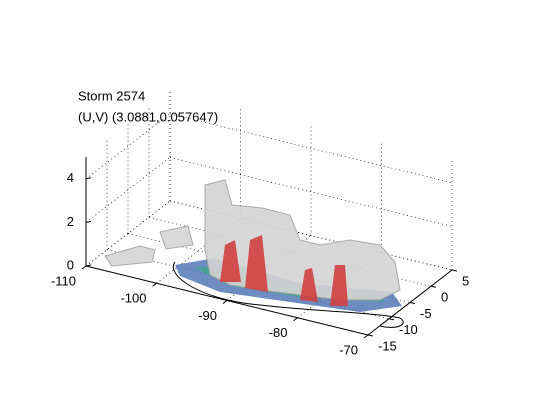 The width and height of the screenshot is (533, 400). What do you see at coordinates (288, 294) in the screenshot?
I see `storm-track` at bounding box center [288, 294].